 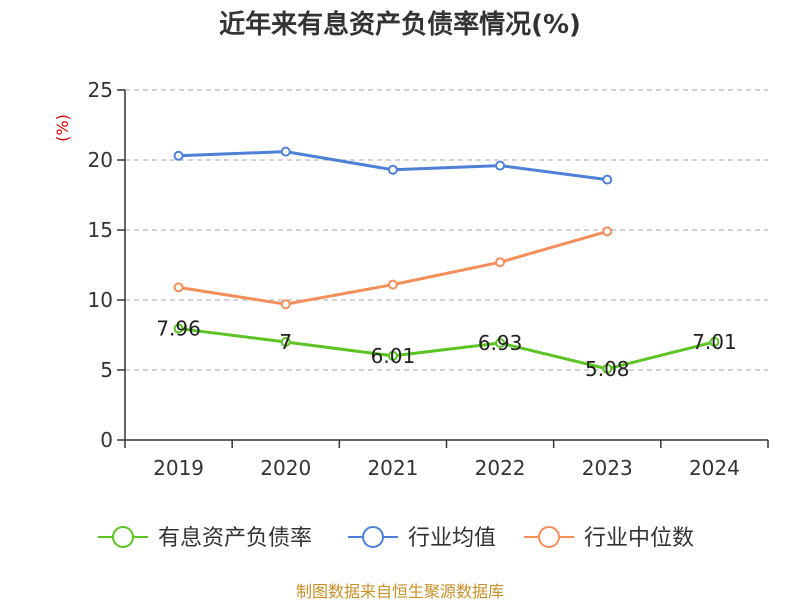 I want to click on data-point-0-2020, so click(x=285, y=342).